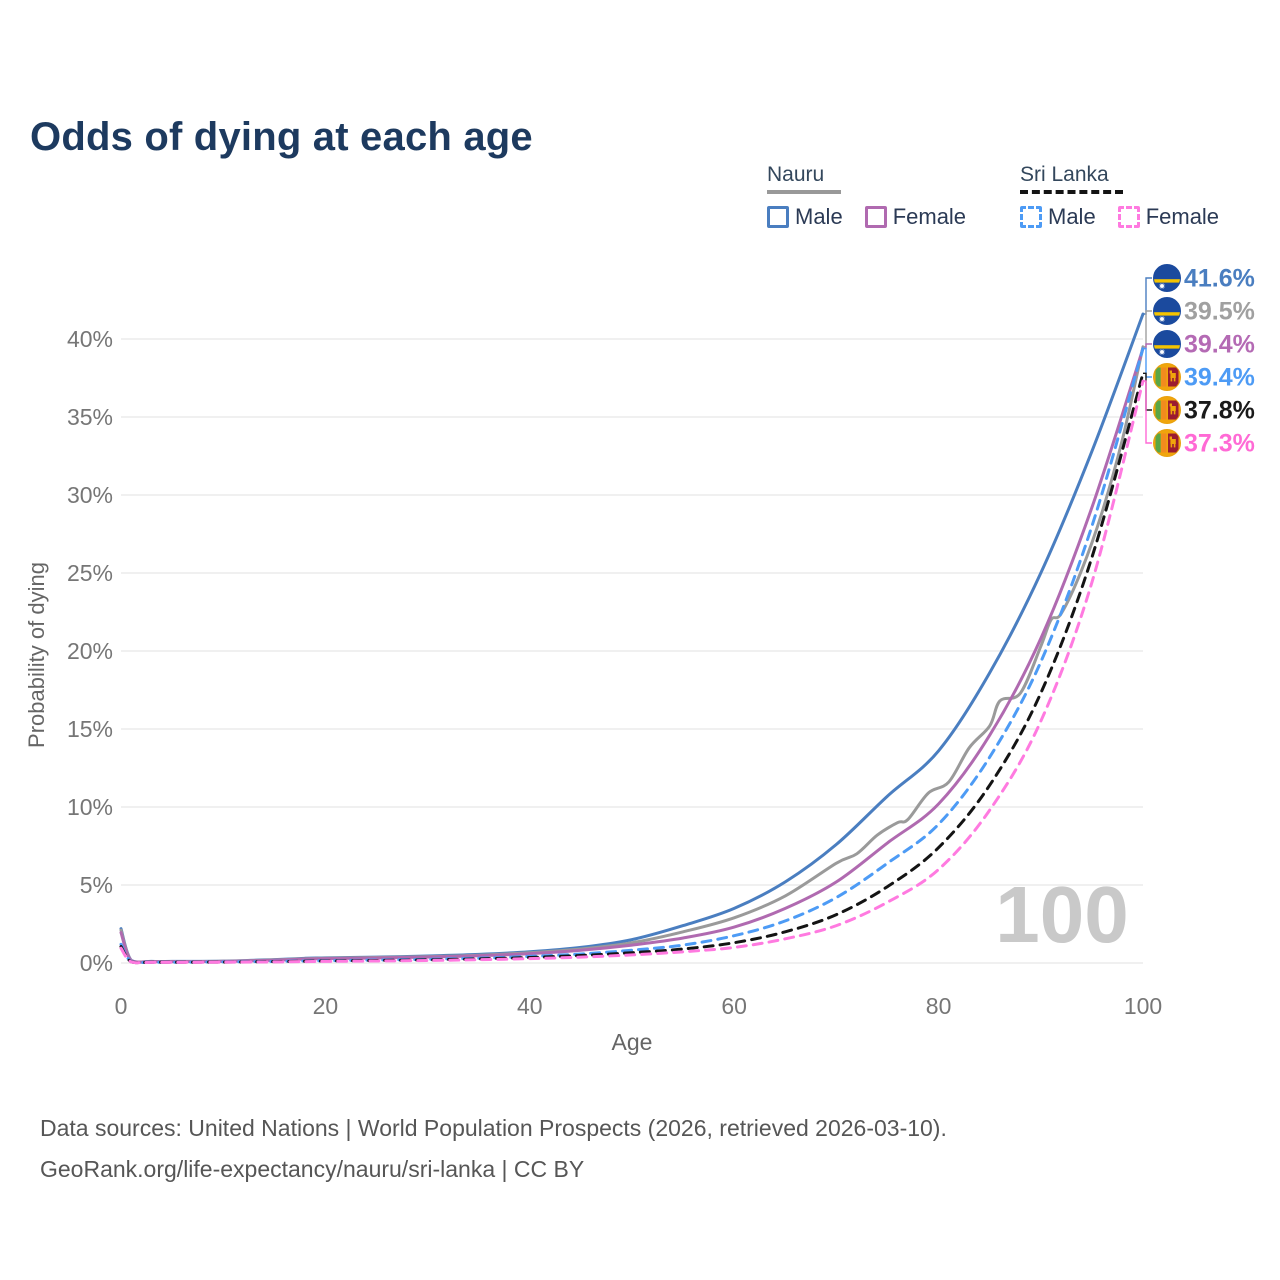 This screenshot has height=1280, width=1280. Describe the element at coordinates (530, 1006) in the screenshot. I see `x-tick-label: 40` at that location.